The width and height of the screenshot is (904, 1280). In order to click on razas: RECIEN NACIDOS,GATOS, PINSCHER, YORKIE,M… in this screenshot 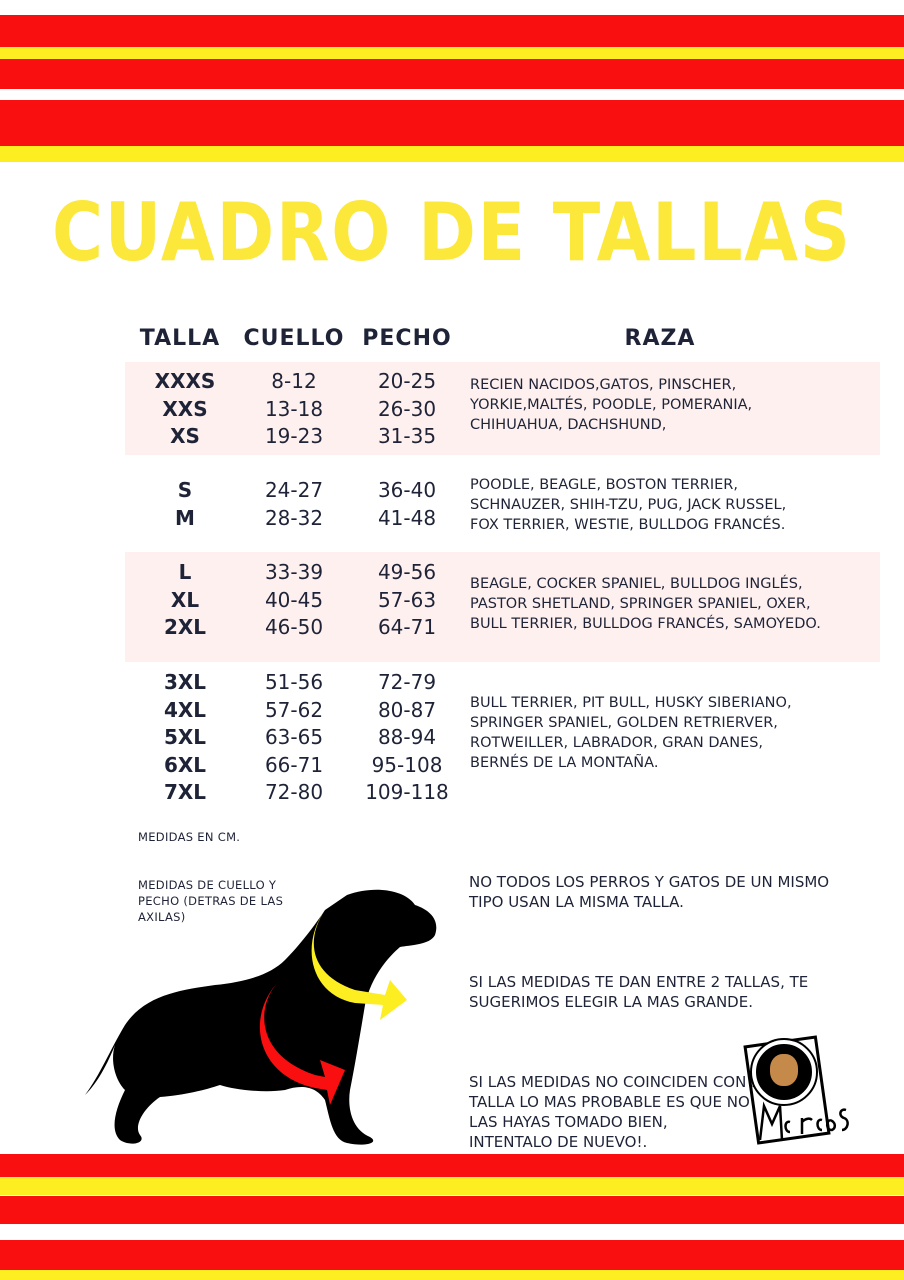, I will do `click(611, 405)`.